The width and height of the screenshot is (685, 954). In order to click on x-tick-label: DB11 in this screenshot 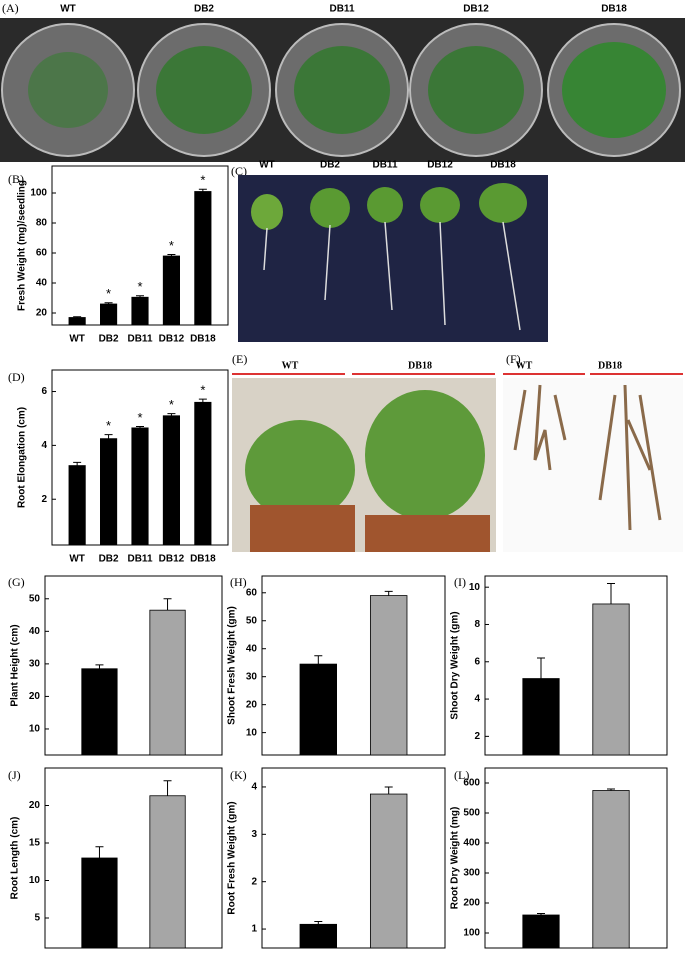, I will do `click(139, 339)`.